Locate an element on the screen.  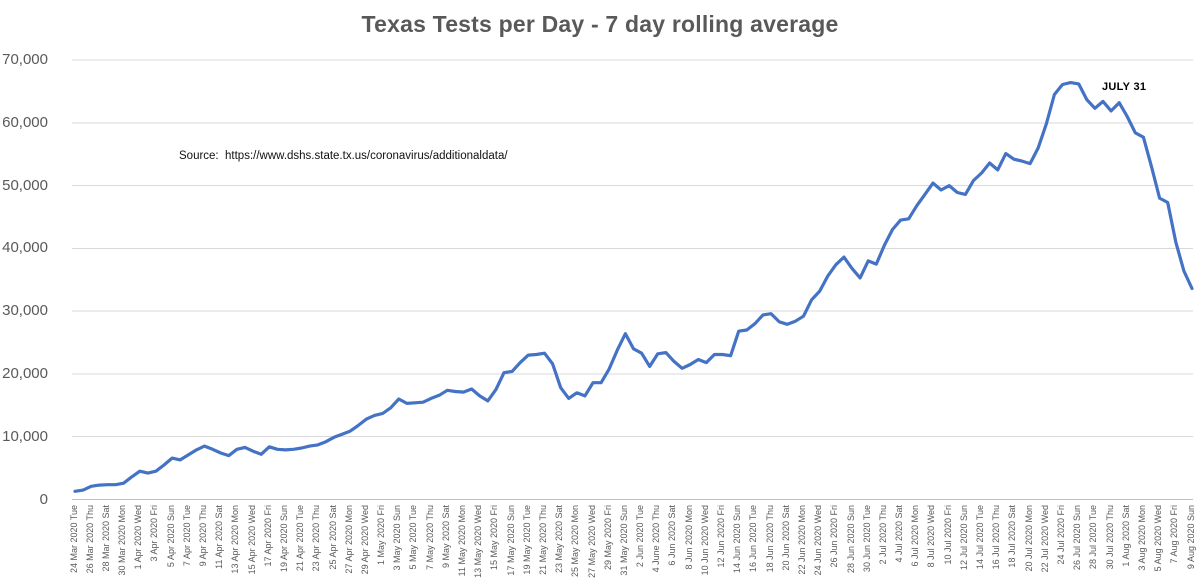
x-axis-tick-label: 3 Aug 2020 Mon is located at coordinates (1141, 538).